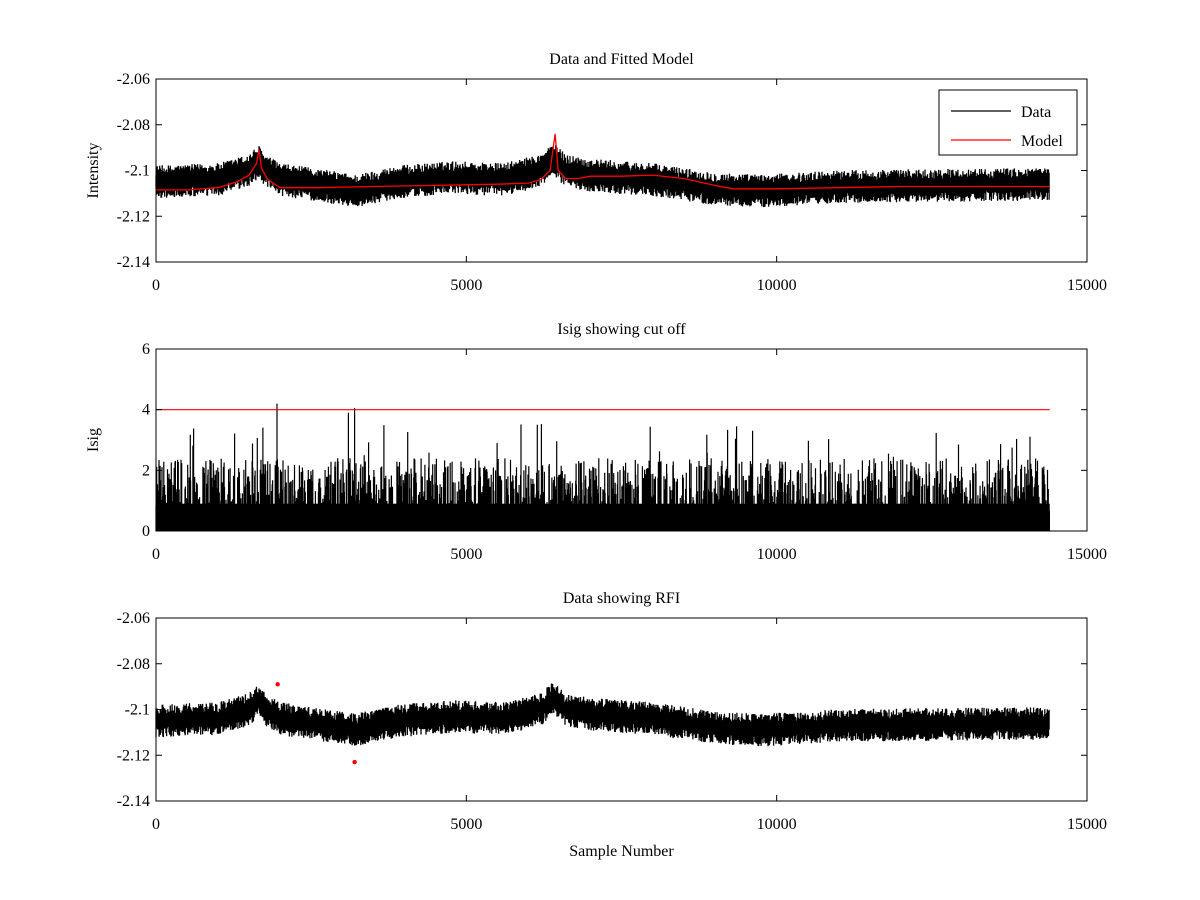 The height and width of the screenshot is (900, 1200). I want to click on legend-label-data: Data, so click(1036, 112).